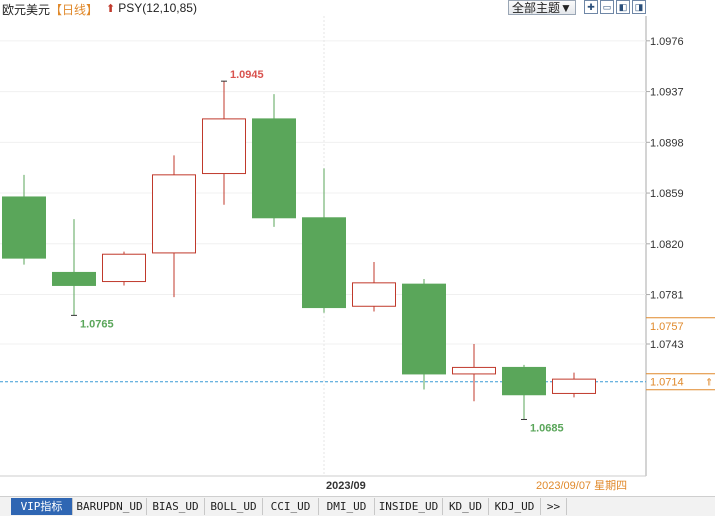 The width and height of the screenshot is (715, 516). What do you see at coordinates (667, 42) in the screenshot?
I see `y-tick-label: 1.0976` at bounding box center [667, 42].